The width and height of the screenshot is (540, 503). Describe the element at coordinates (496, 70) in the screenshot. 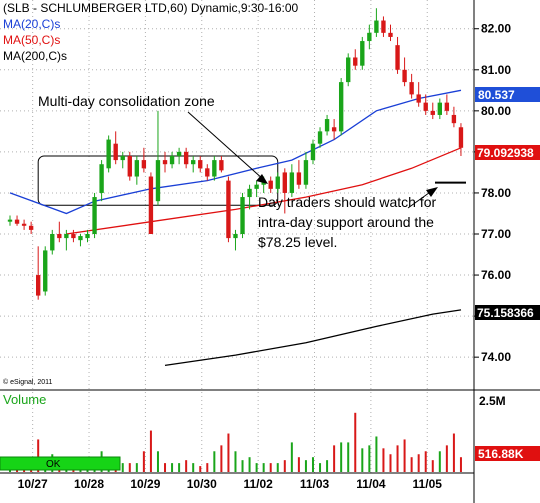

I see `y-tick-label: 81.00` at that location.